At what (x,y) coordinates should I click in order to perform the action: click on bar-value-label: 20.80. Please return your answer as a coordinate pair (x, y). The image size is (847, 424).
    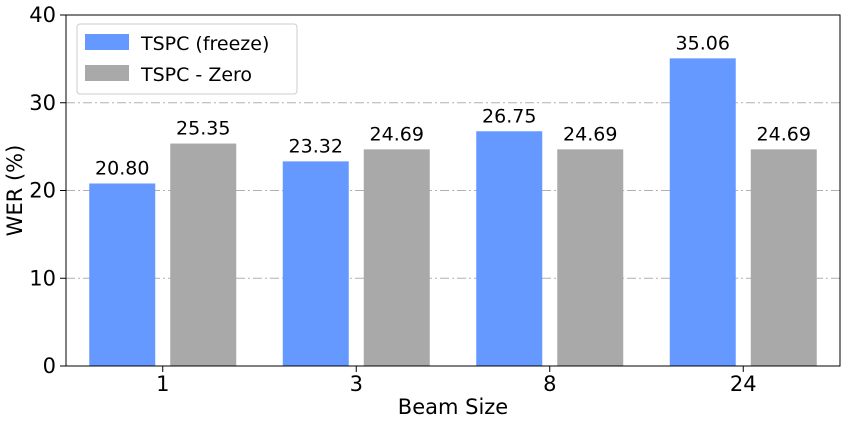
    Looking at the image, I should click on (122, 168).